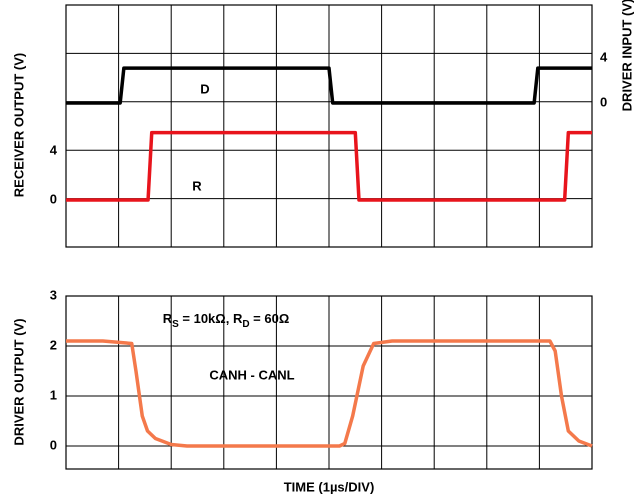  What do you see at coordinates (329, 486) in the screenshot?
I see `x-axis-label: TIME (1µs/DIV)` at bounding box center [329, 486].